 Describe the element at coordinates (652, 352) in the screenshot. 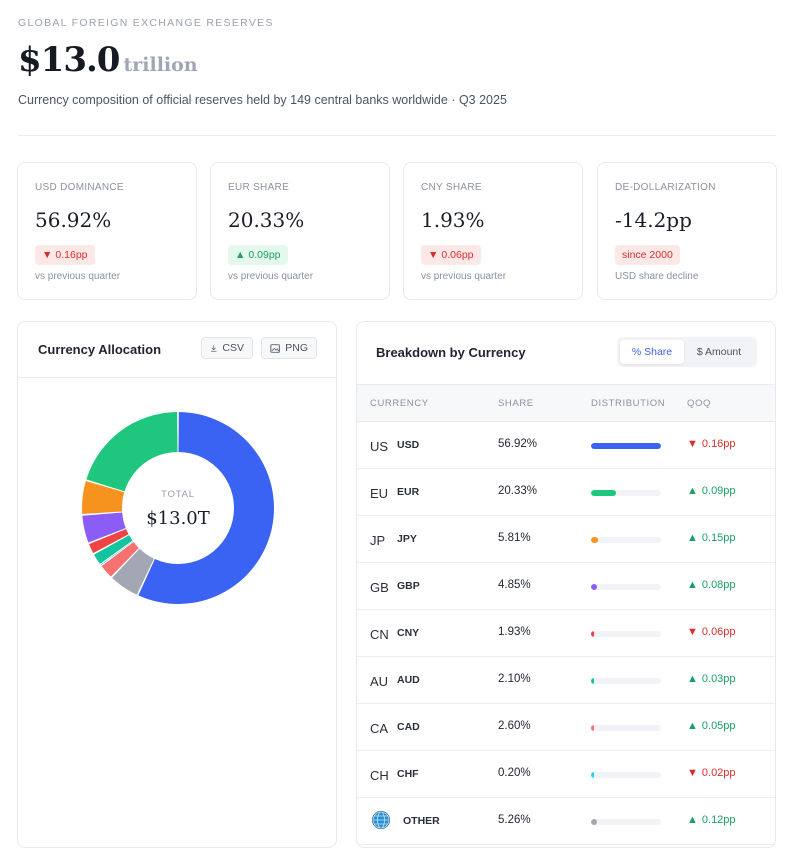

I see `toggle-share-button: % Share` at that location.